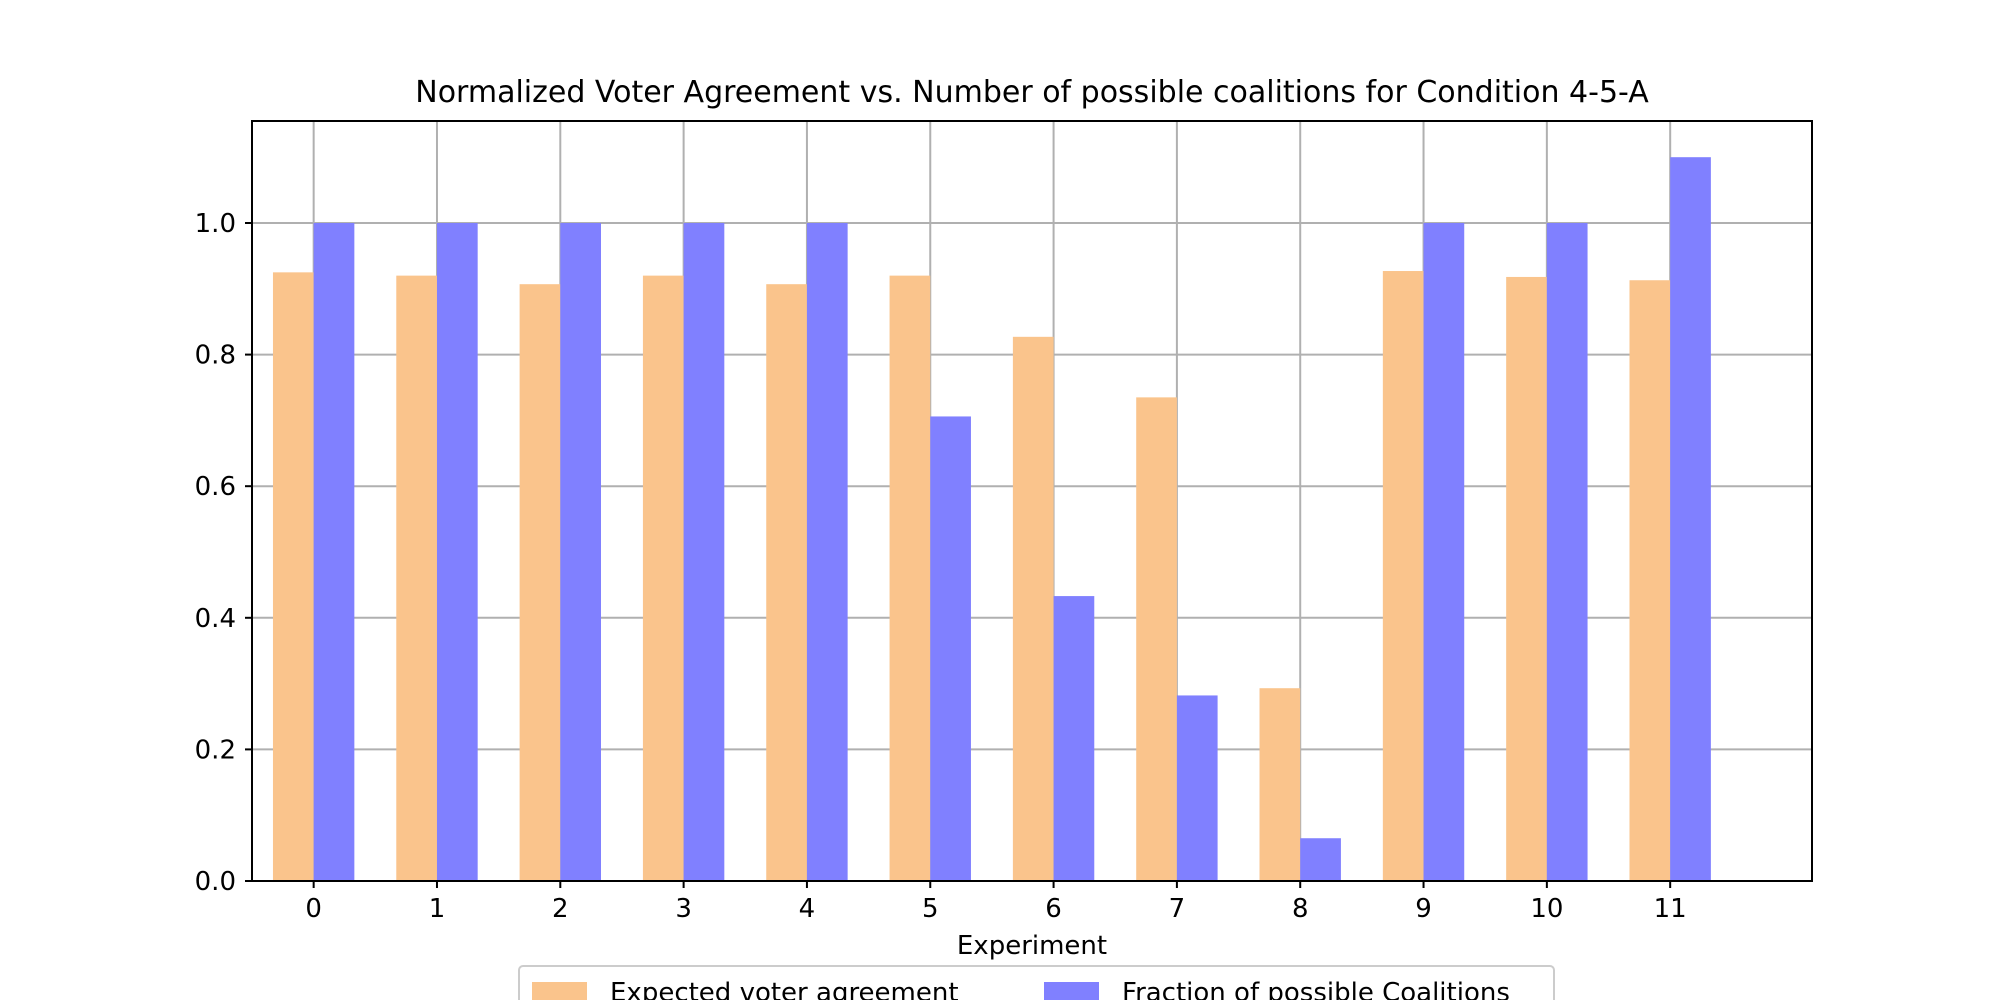  What do you see at coordinates (1032, 946) in the screenshot?
I see `x-axis-label: Experiment` at bounding box center [1032, 946].